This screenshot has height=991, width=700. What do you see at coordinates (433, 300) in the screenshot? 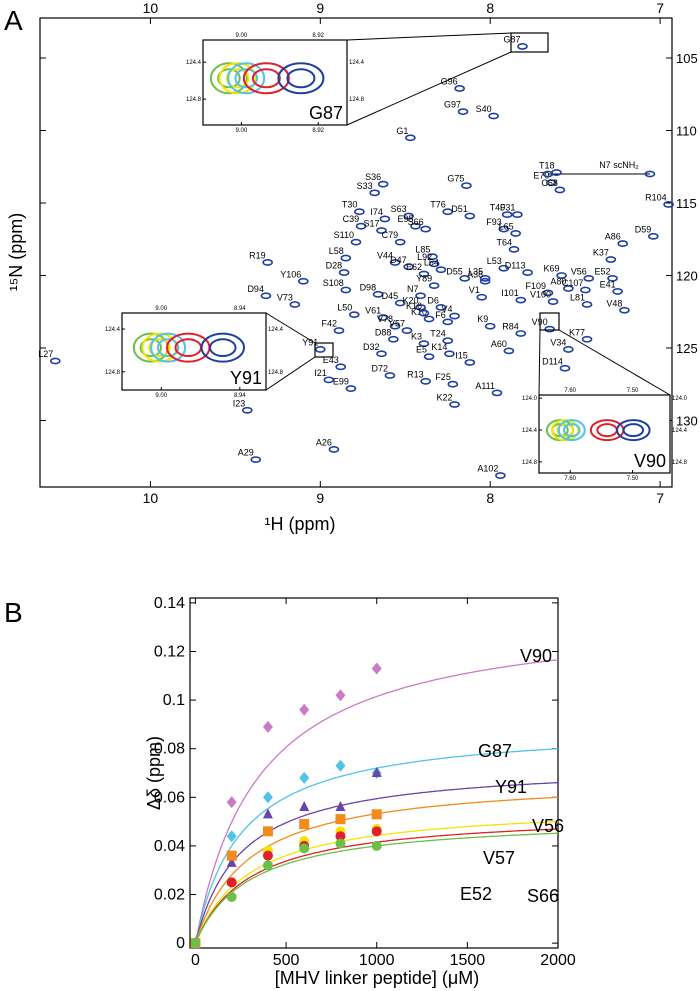
I see `peak-label: D6` at bounding box center [433, 300].